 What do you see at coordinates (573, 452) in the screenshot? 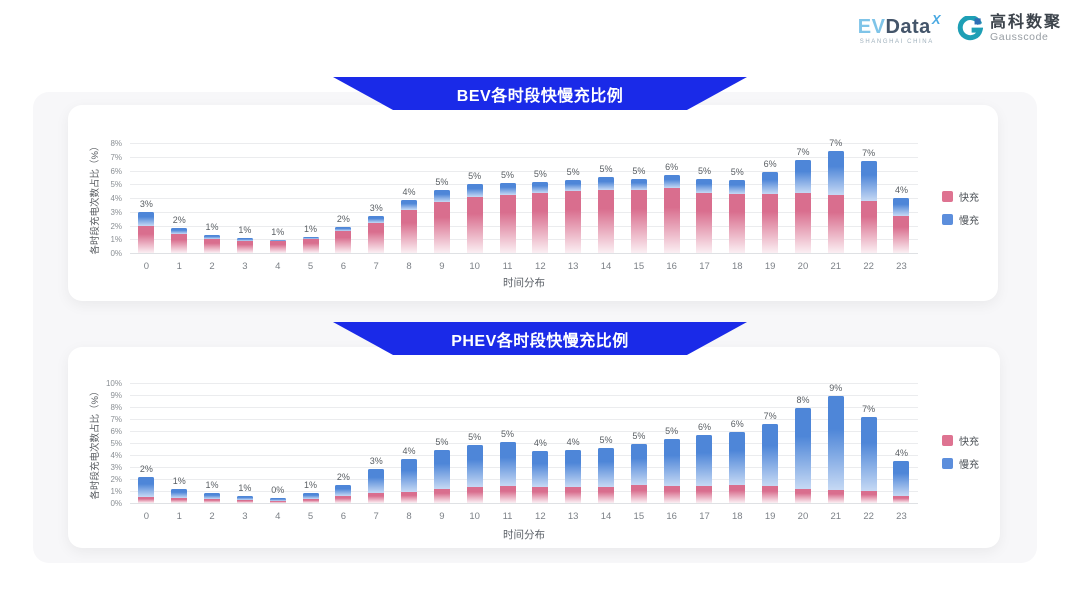
I see `bar-hour-13: 4% 13` at bounding box center [573, 452].